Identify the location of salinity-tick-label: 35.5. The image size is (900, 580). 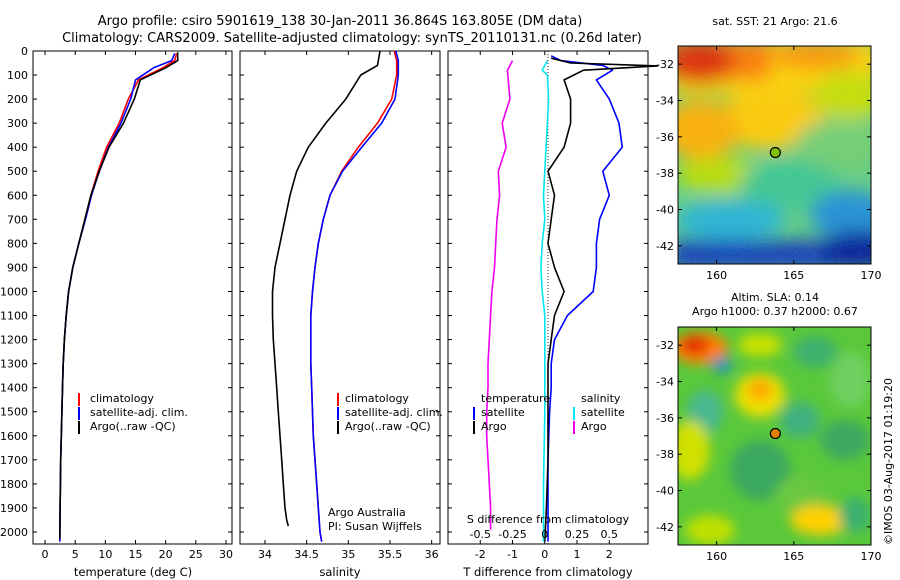
(390, 554).